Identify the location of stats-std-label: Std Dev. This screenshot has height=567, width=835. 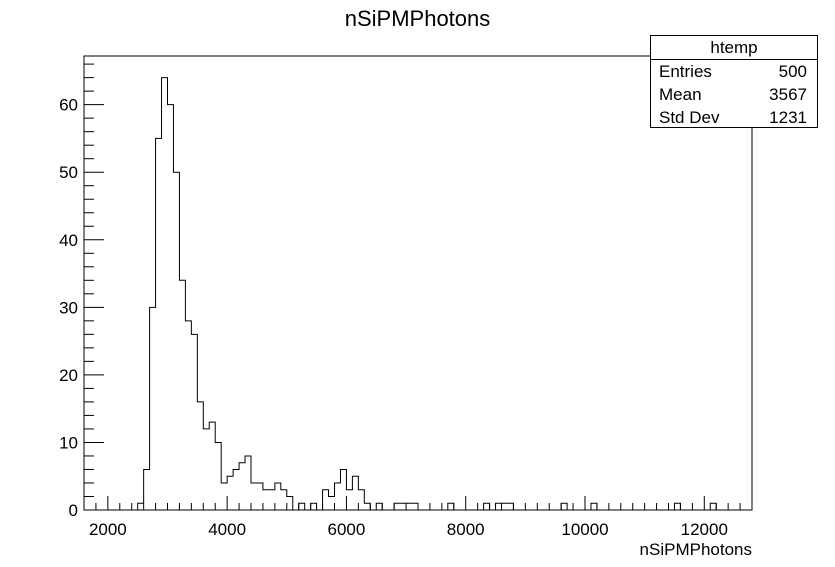
(689, 117).